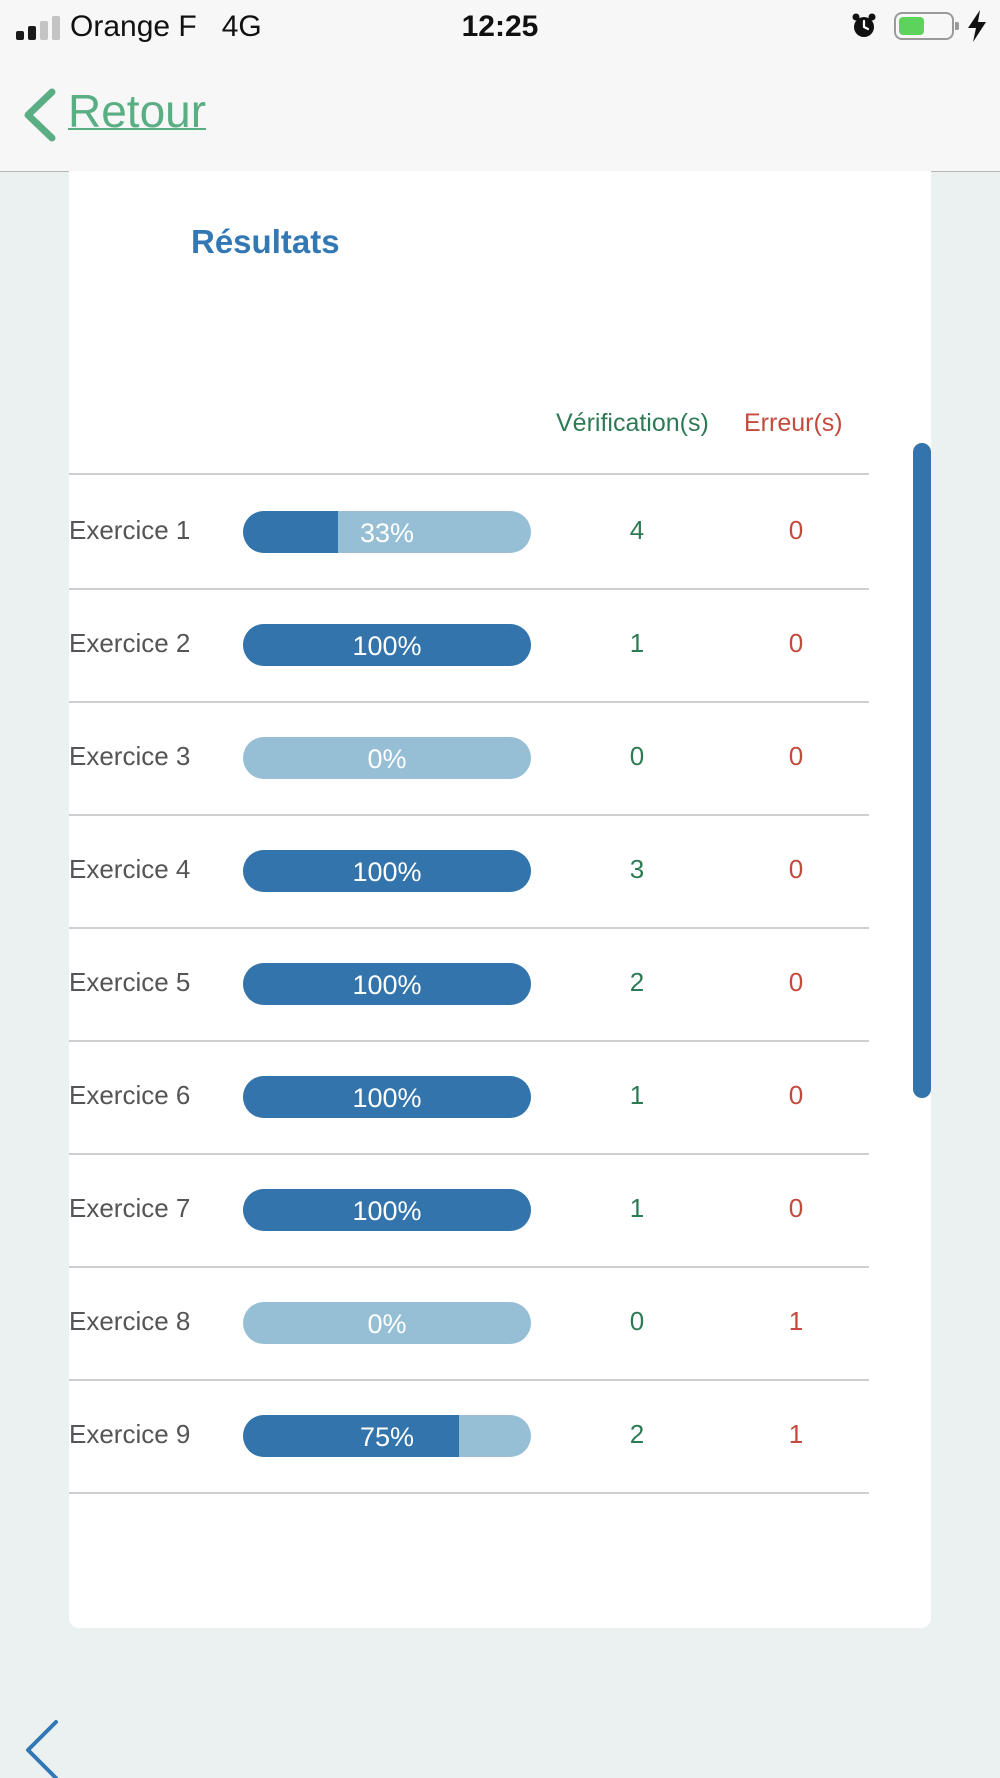 Image resolution: width=1000 pixels, height=1778 pixels. What do you see at coordinates (241, 26) in the screenshot?
I see `network-type: 4G` at bounding box center [241, 26].